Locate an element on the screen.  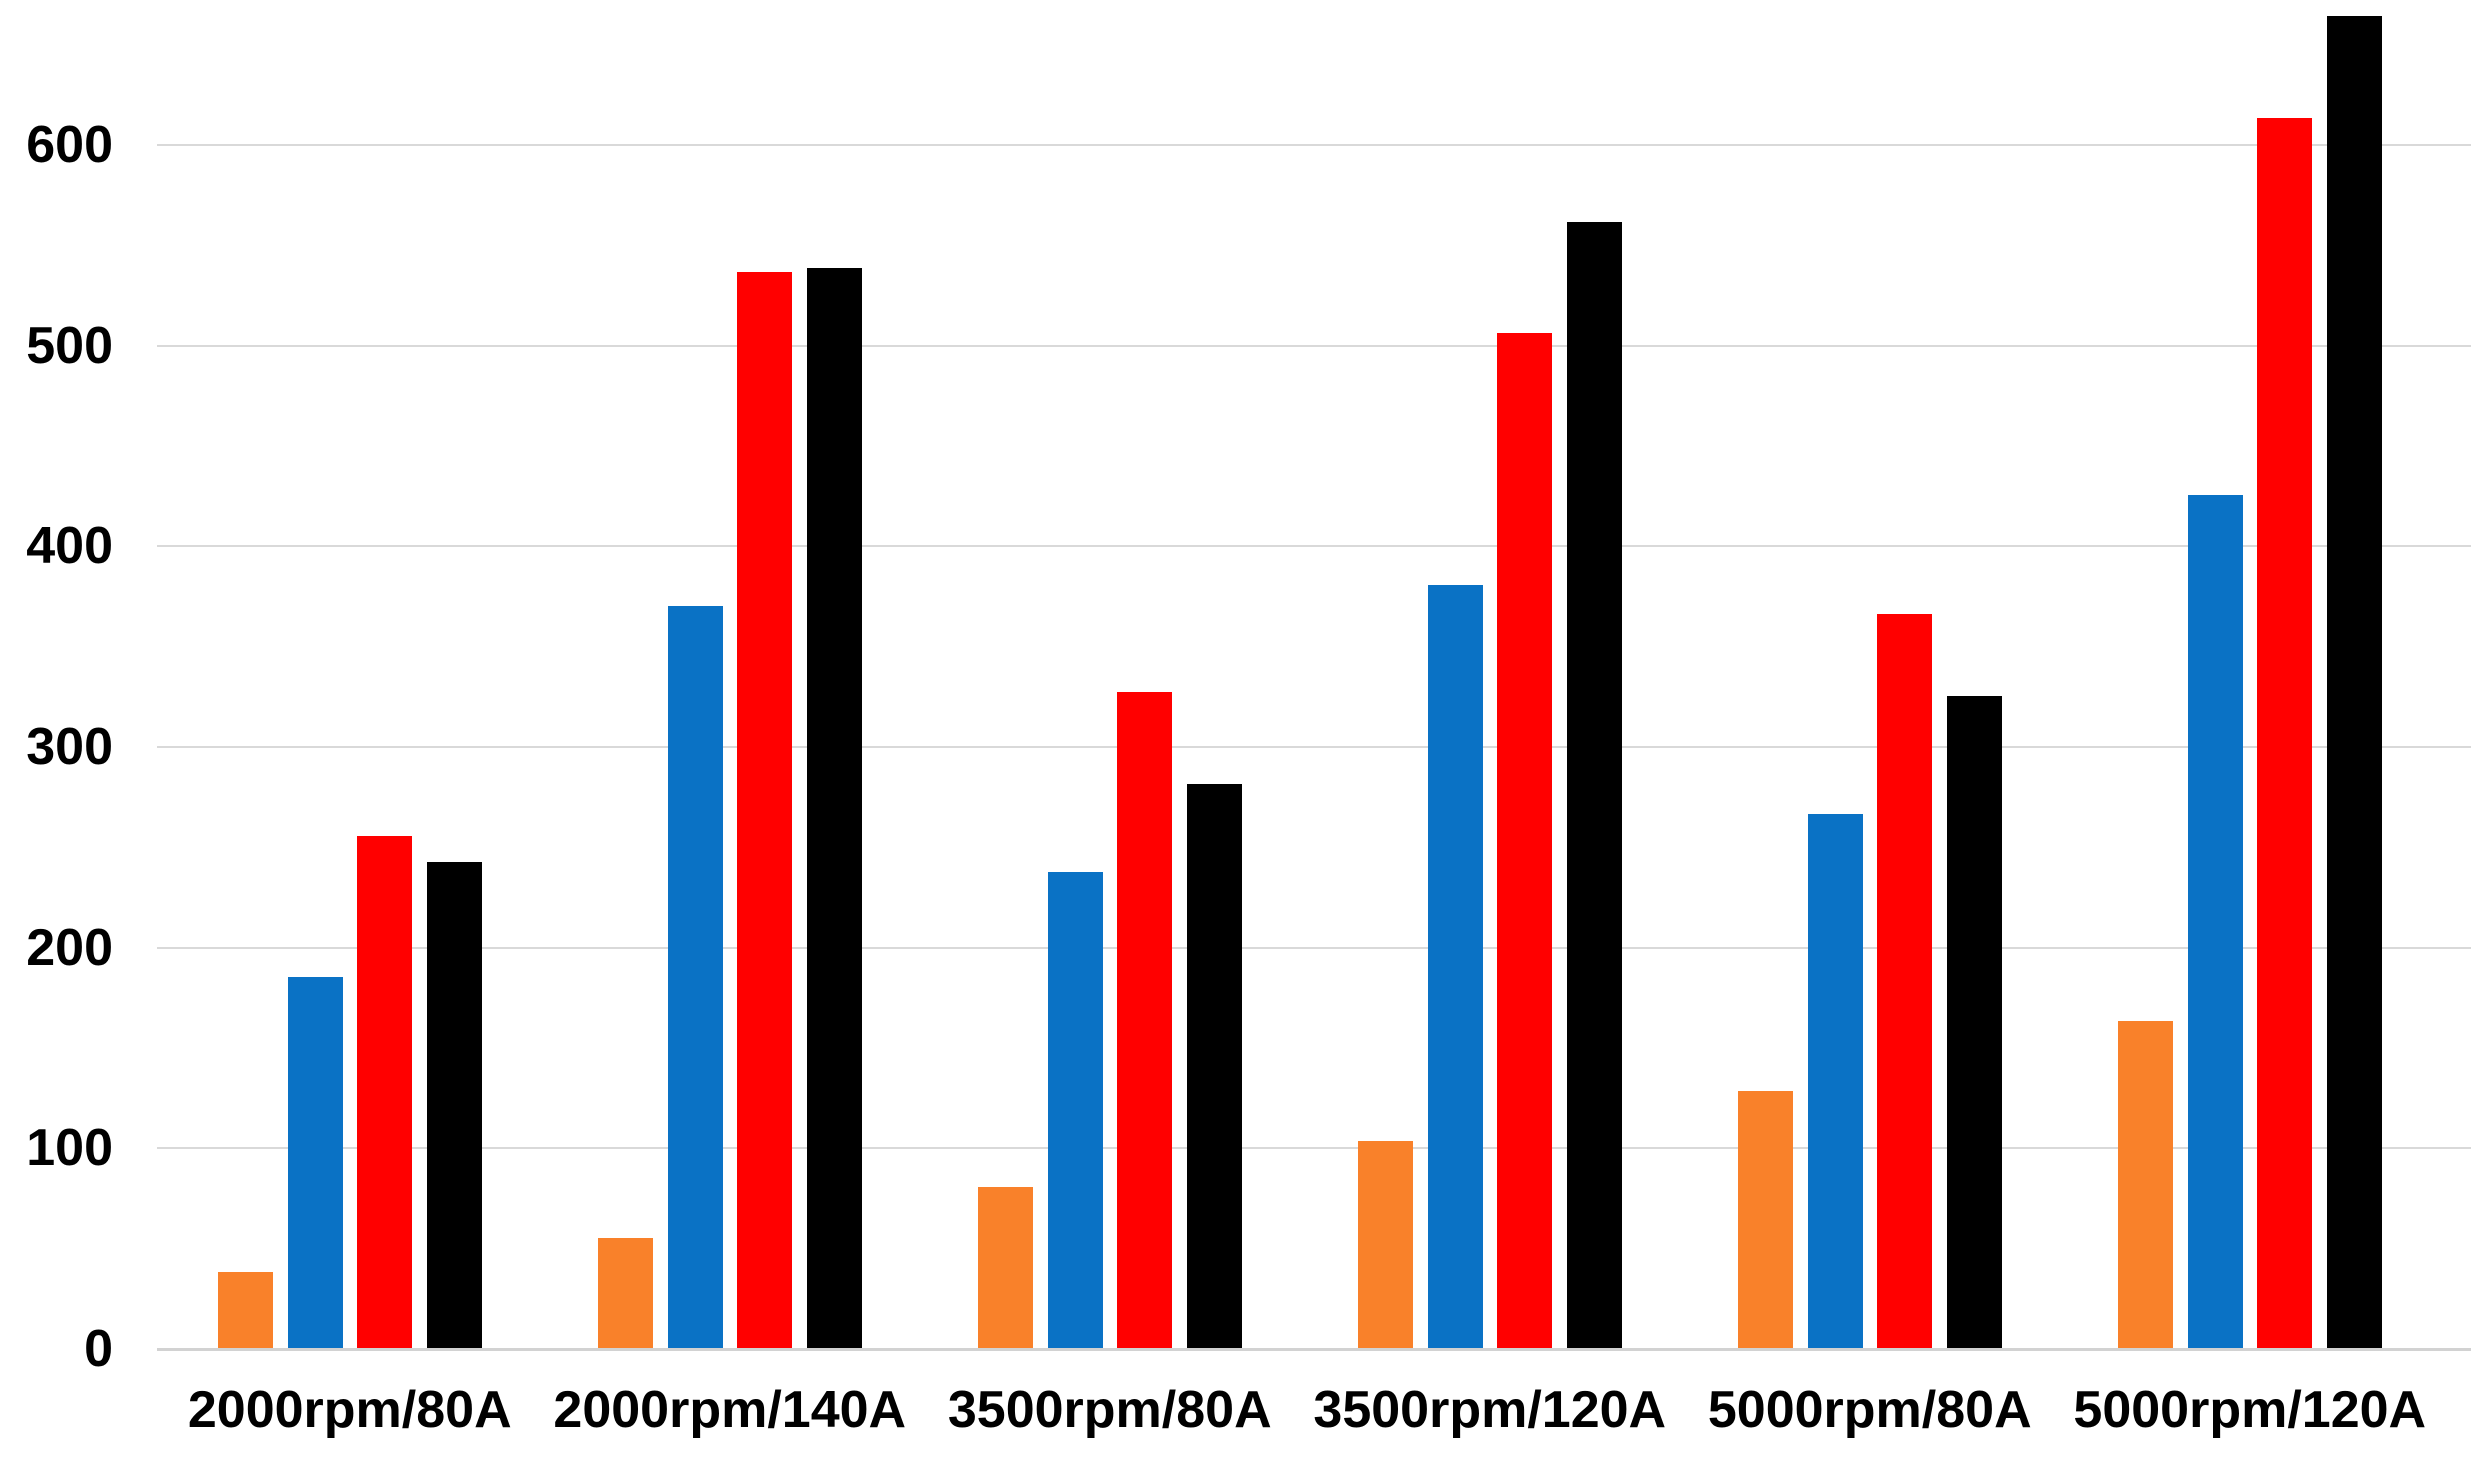
y-axis-label: 400 is located at coordinates (69, 546).